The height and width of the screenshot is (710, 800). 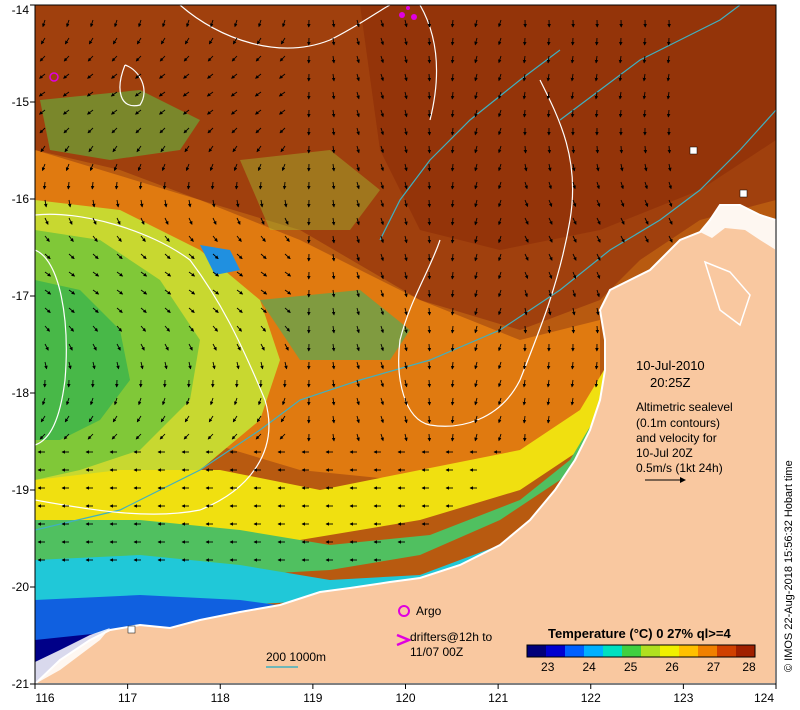 I want to click on colorbar-frame, so click(x=641, y=651).